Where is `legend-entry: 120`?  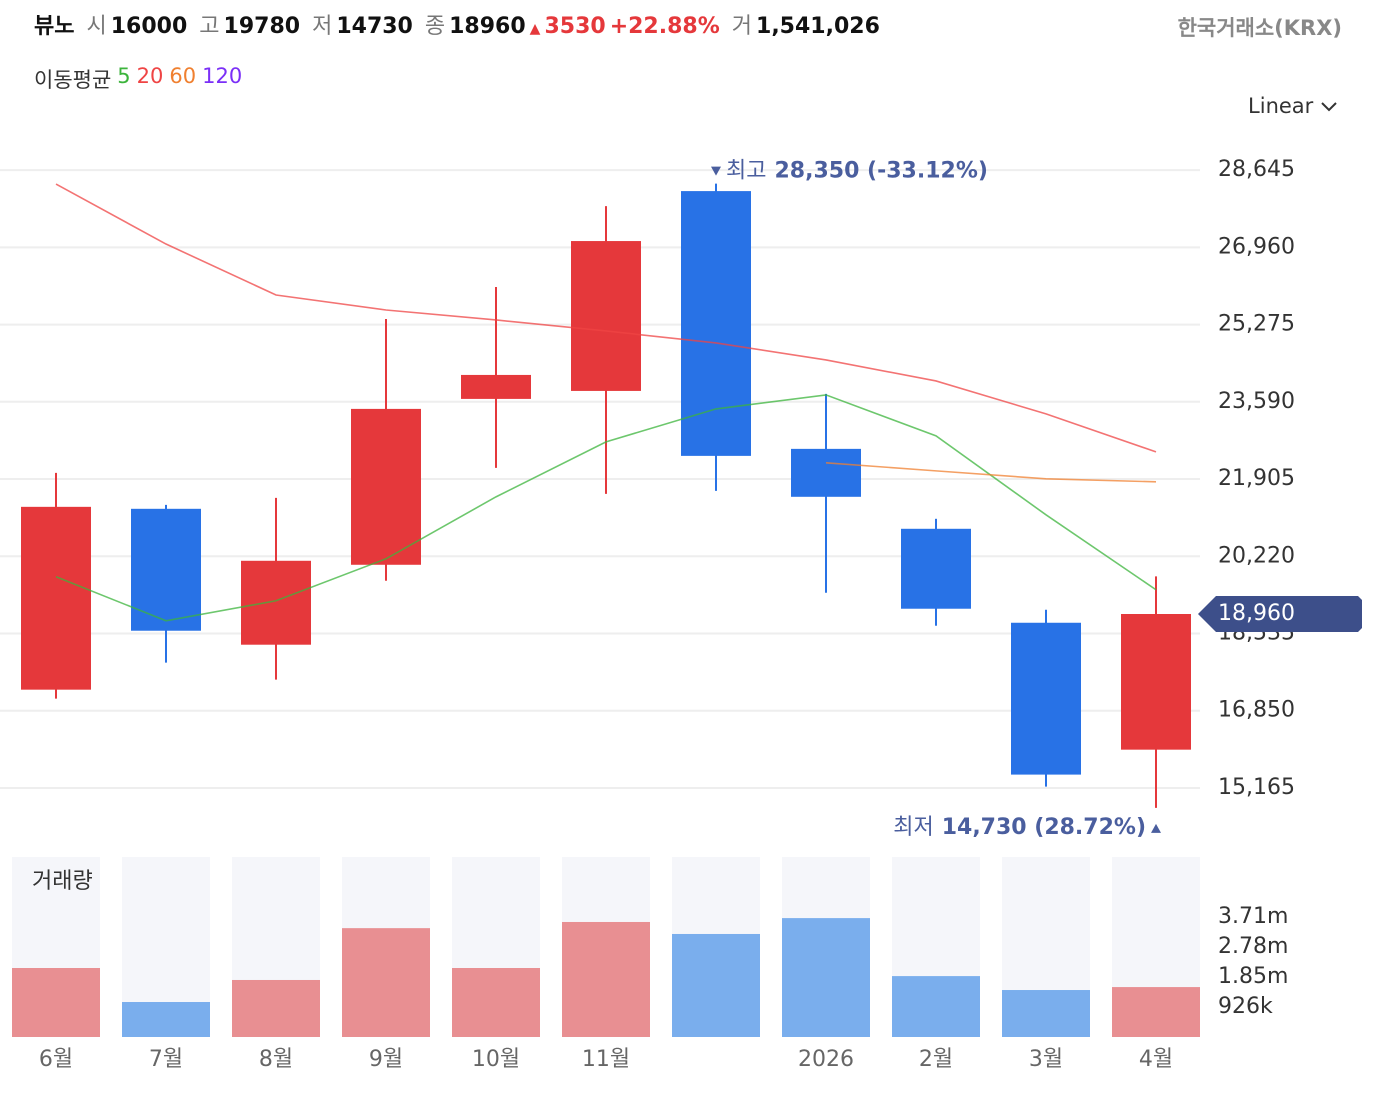 legend-entry: 120 is located at coordinates (222, 76).